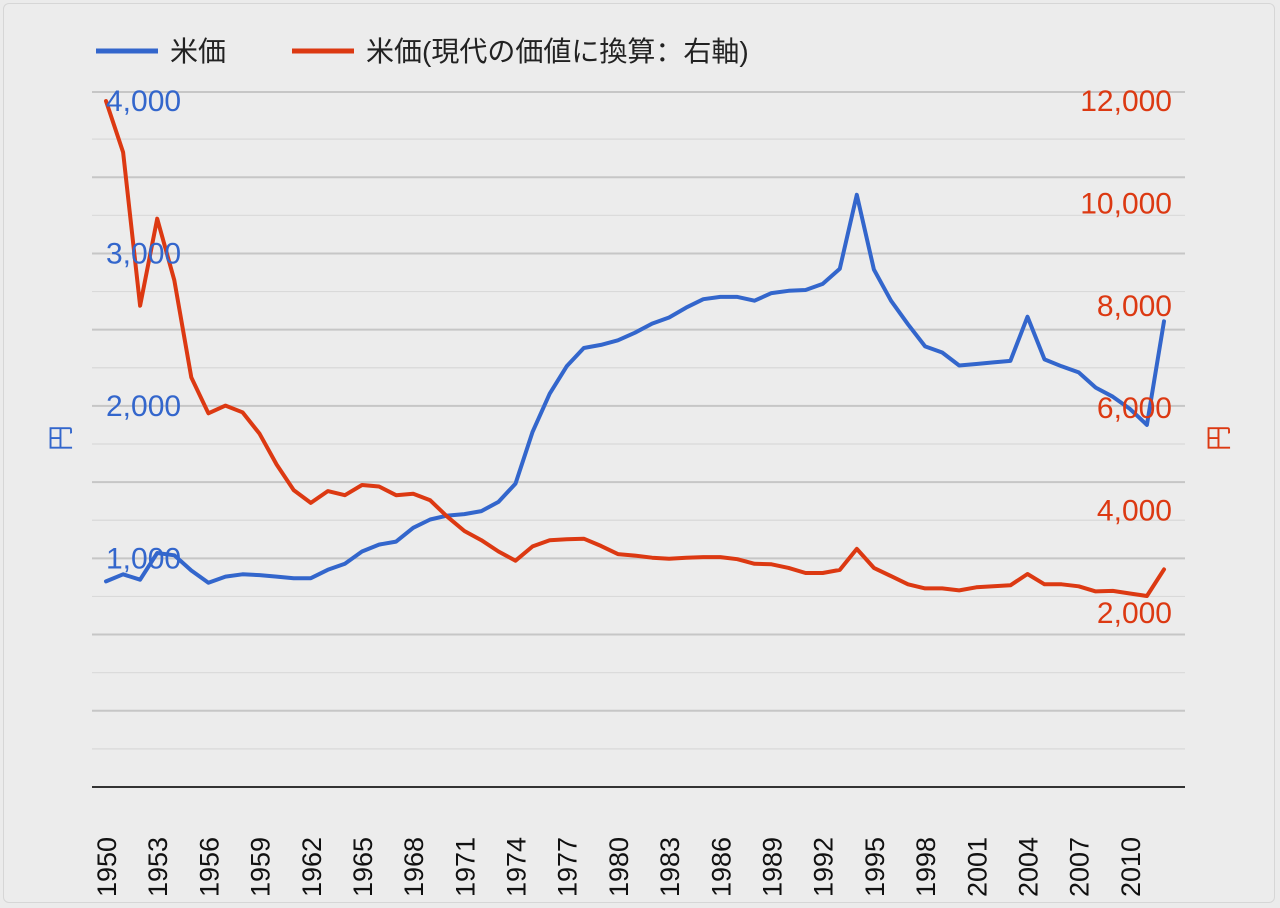 The image size is (1280, 908). Describe the element at coordinates (557, 51) in the screenshot. I see `legend-label-series-2: 米価(現代の価値に換算：右軸)` at that location.